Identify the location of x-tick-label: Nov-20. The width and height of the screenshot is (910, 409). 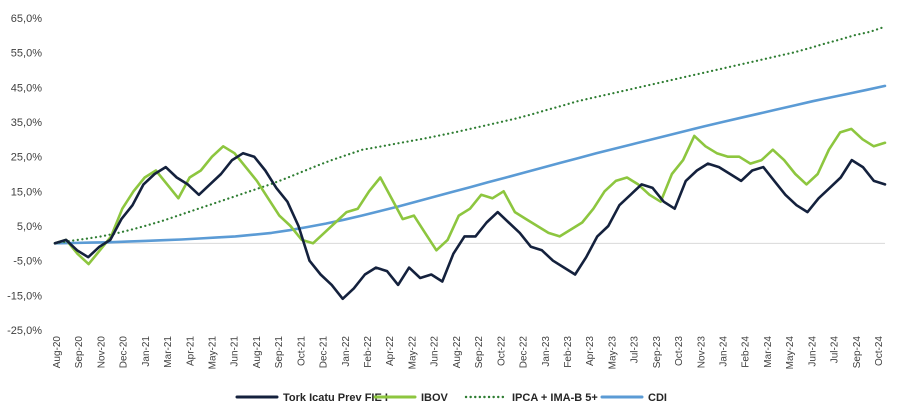
(101, 352).